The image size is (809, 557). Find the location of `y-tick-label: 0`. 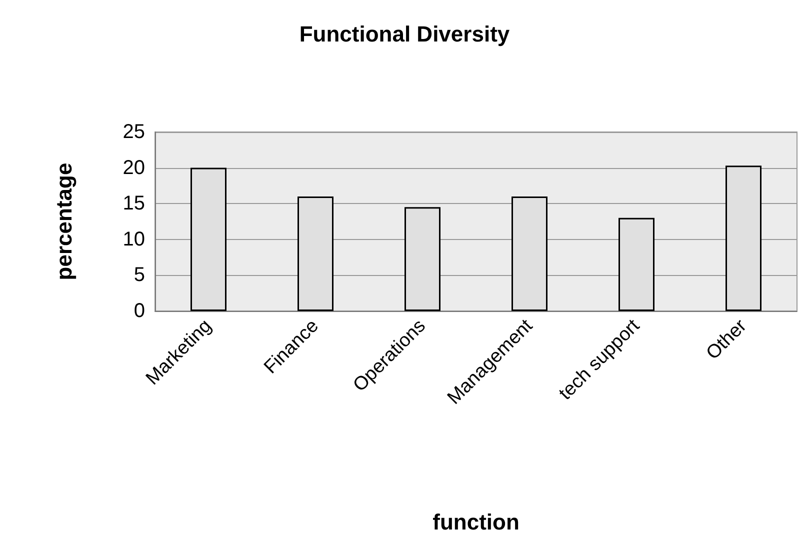

y-tick-label: 0 is located at coordinates (139, 311).